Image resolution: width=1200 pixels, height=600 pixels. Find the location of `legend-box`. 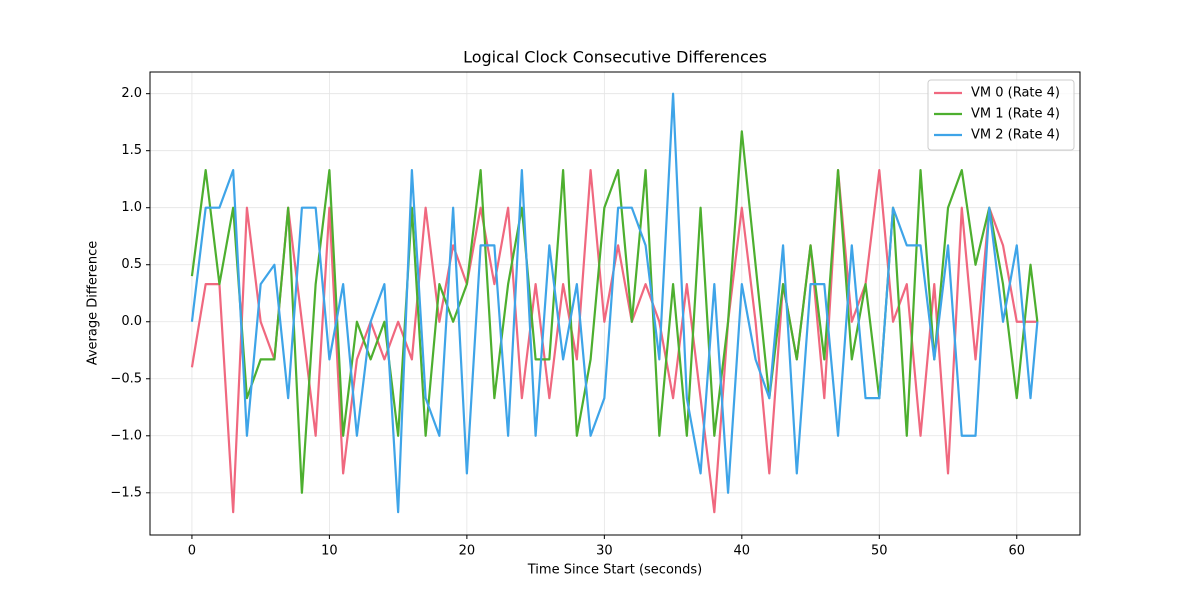

legend-box is located at coordinates (1001, 115).